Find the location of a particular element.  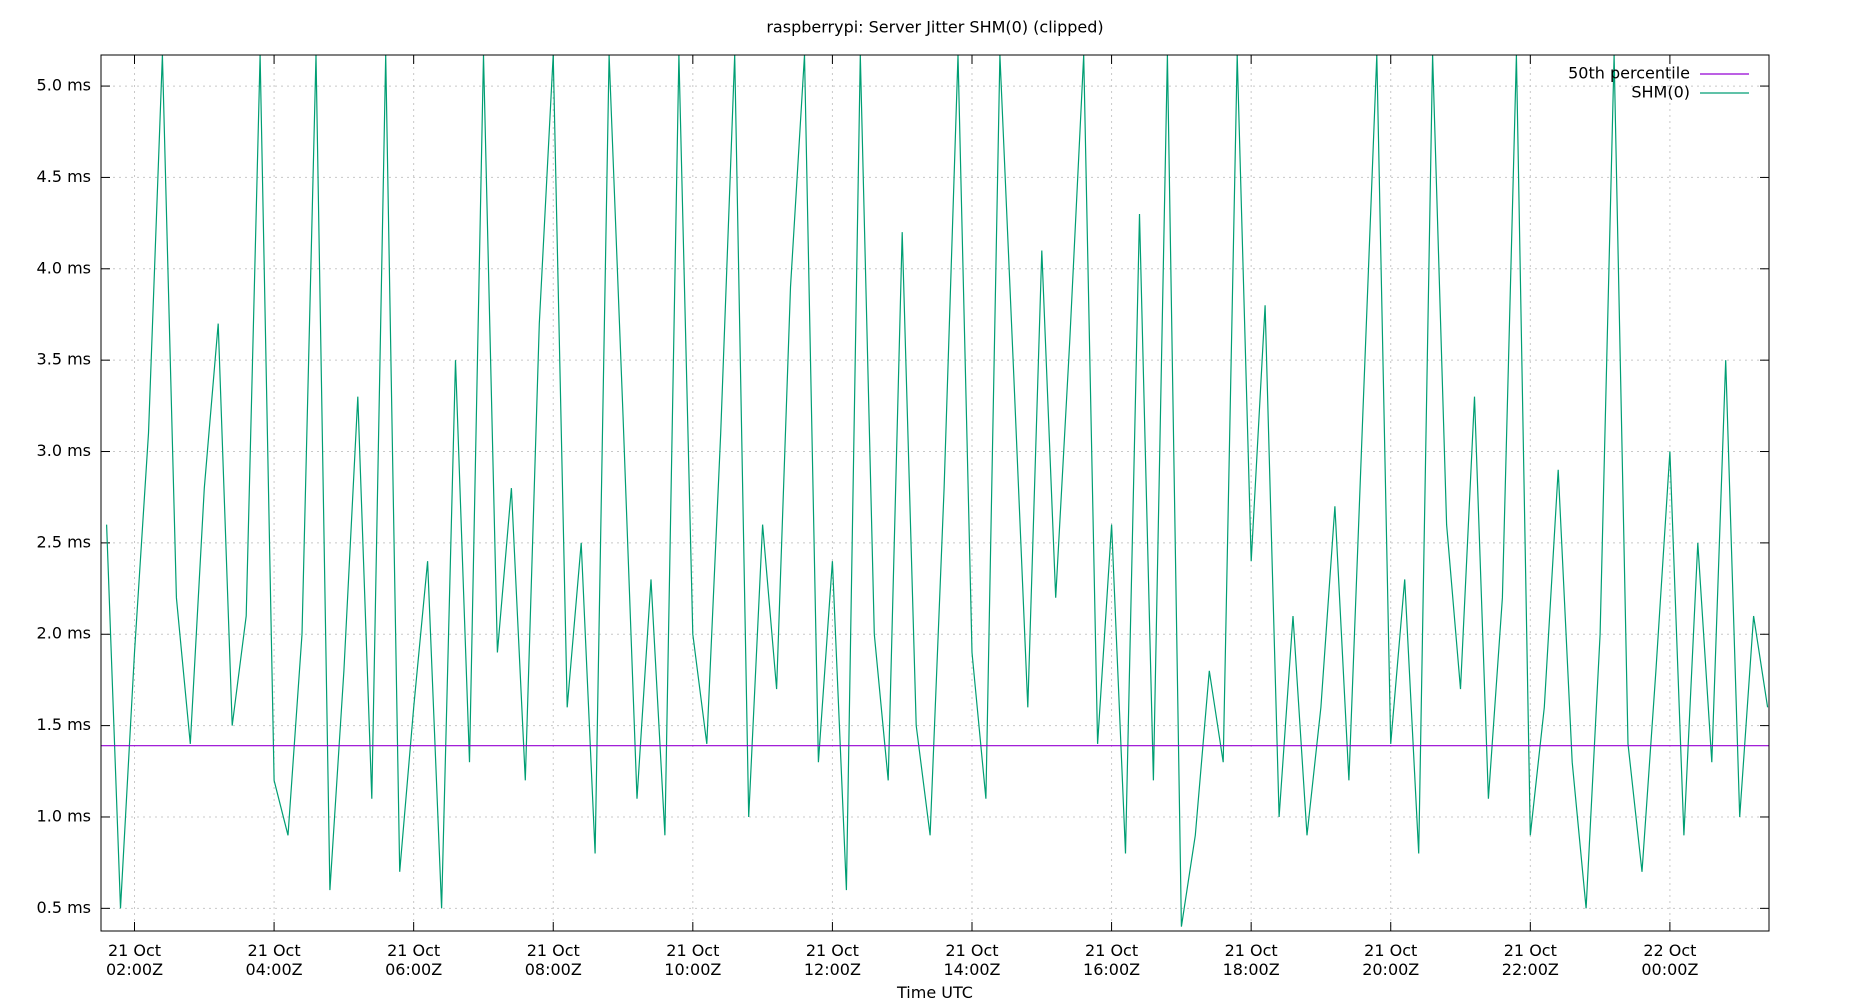

x-tick-label: 21 Oct 10:00Z is located at coordinates (692, 960).